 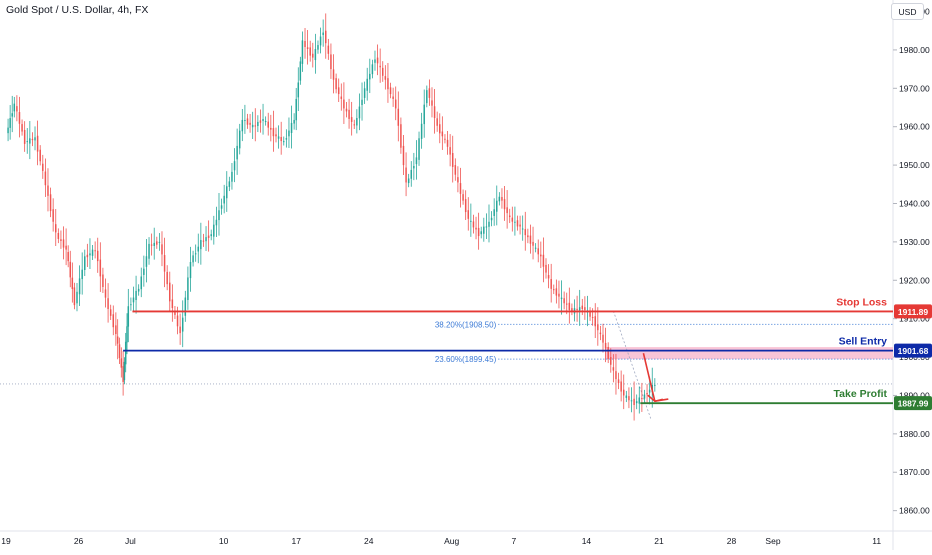 What do you see at coordinates (659, 541) in the screenshot?
I see `x-tick-label: 21` at bounding box center [659, 541].